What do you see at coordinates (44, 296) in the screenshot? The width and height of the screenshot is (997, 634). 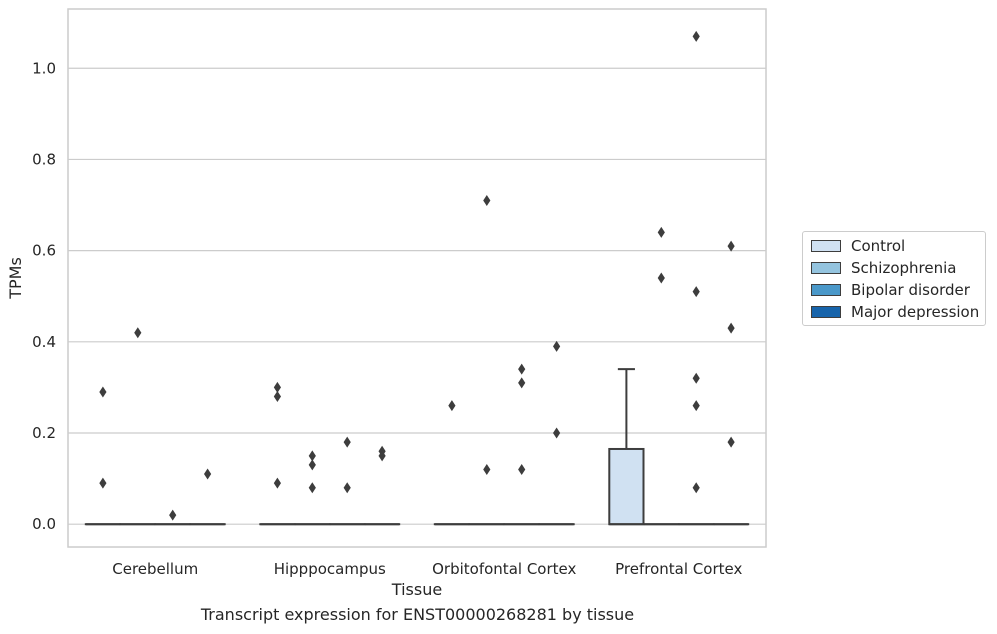 I see `y-axis-ticks: 0.0 0.2 0.4 0.6 0.8 1.0` at bounding box center [44, 296].